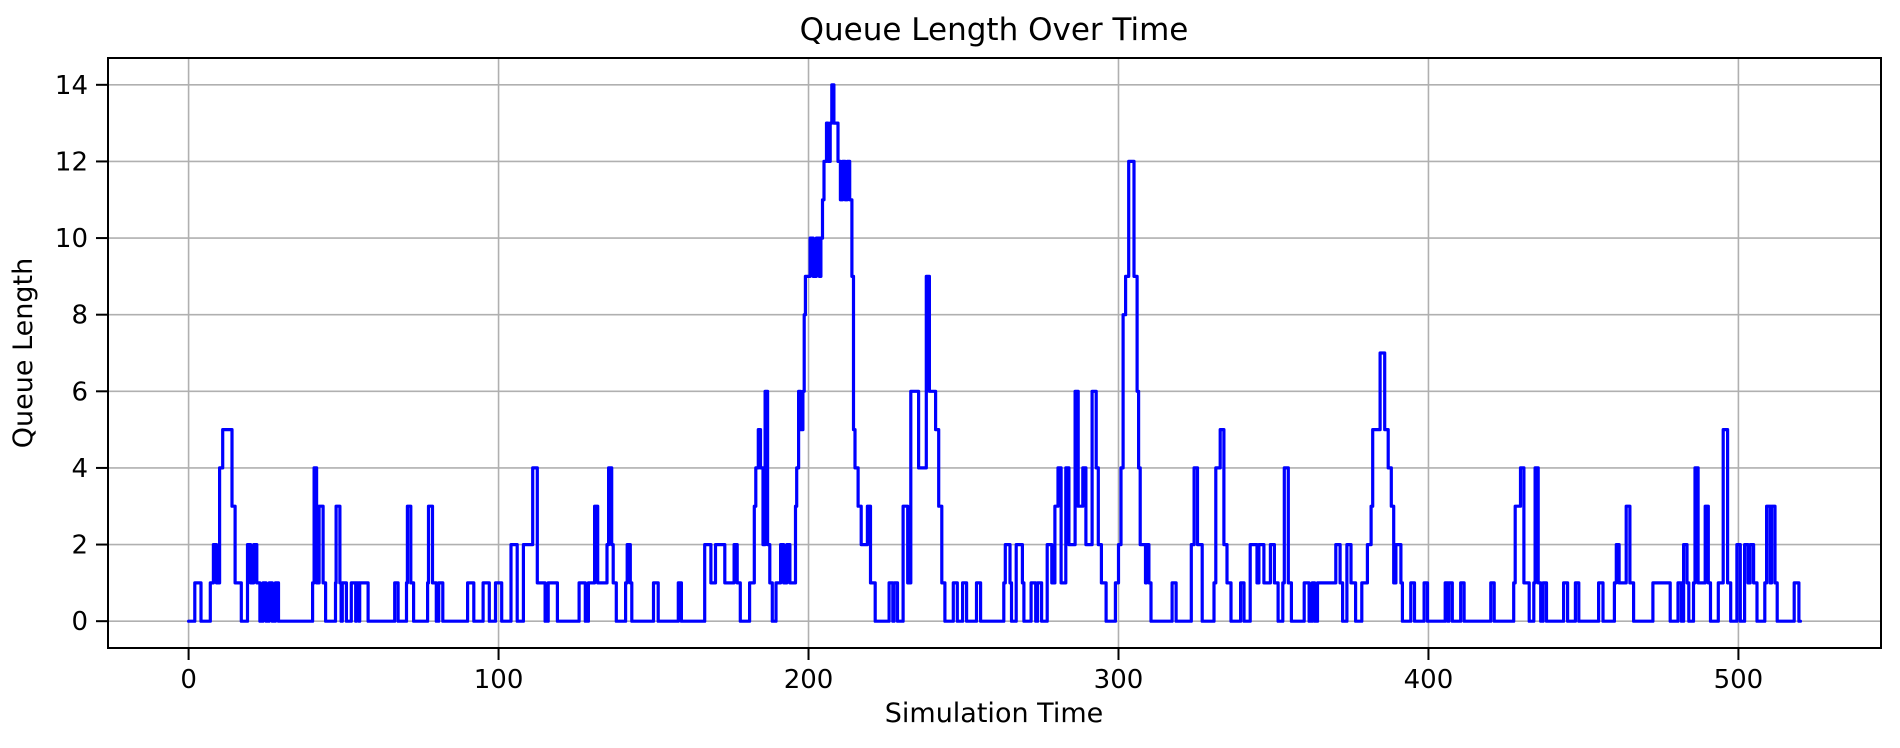 This screenshot has width=1900, height=748. I want to click on x-tick-label: 500, so click(1739, 680).